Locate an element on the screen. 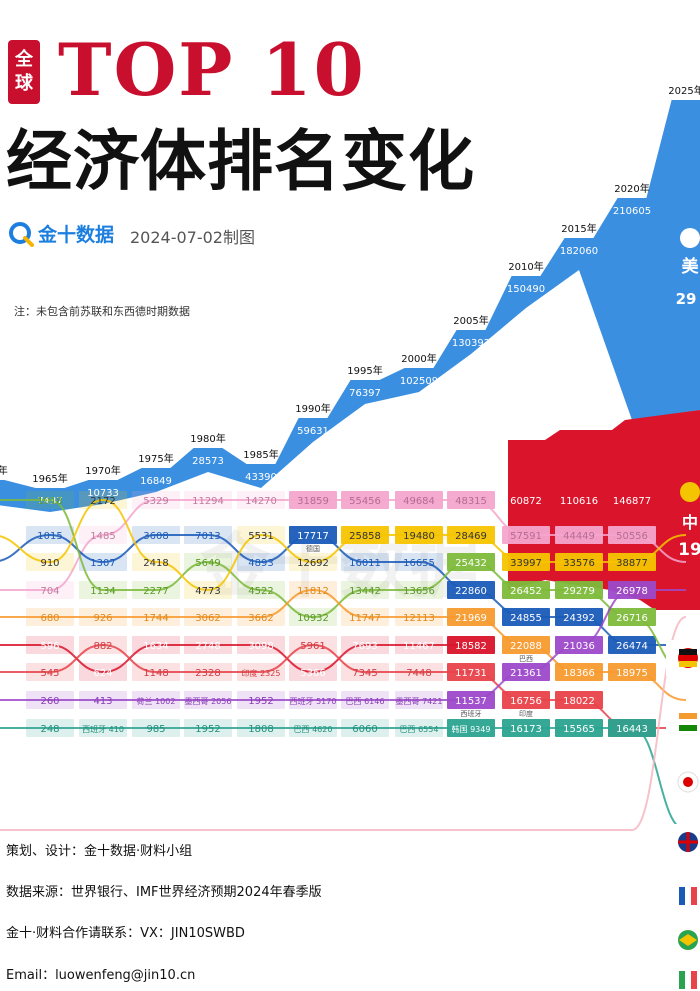 Image resolution: width=700 pixels, height=991 pixels. series-fr-mark is located at coordinates (103, 562).